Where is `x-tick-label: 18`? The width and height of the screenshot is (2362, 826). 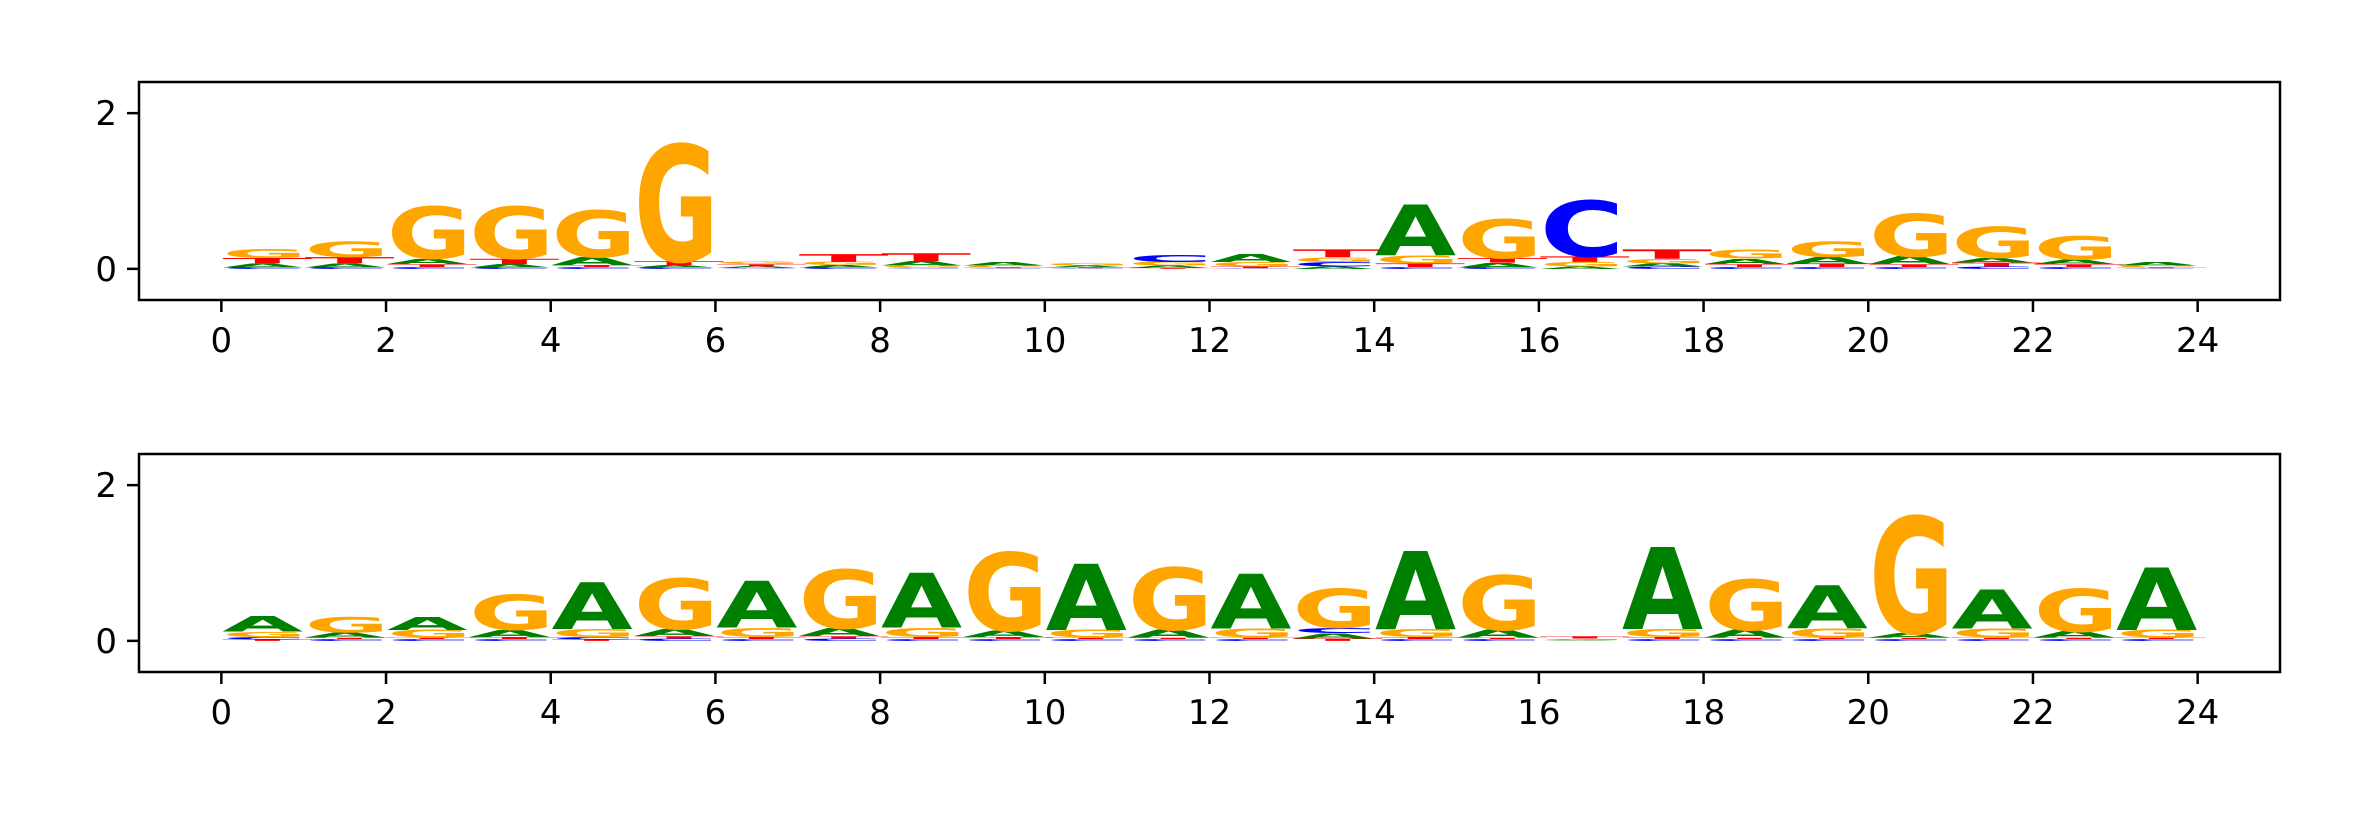
x-tick-label: 18 is located at coordinates (1703, 713).